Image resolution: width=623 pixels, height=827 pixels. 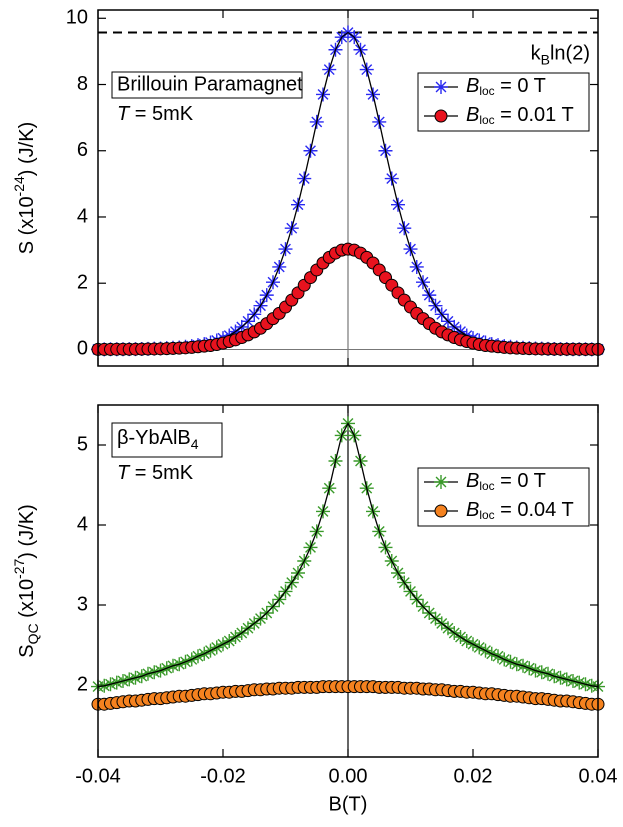 What do you see at coordinates (19, 568) in the screenshot?
I see `text-part: -27` at bounding box center [19, 568].